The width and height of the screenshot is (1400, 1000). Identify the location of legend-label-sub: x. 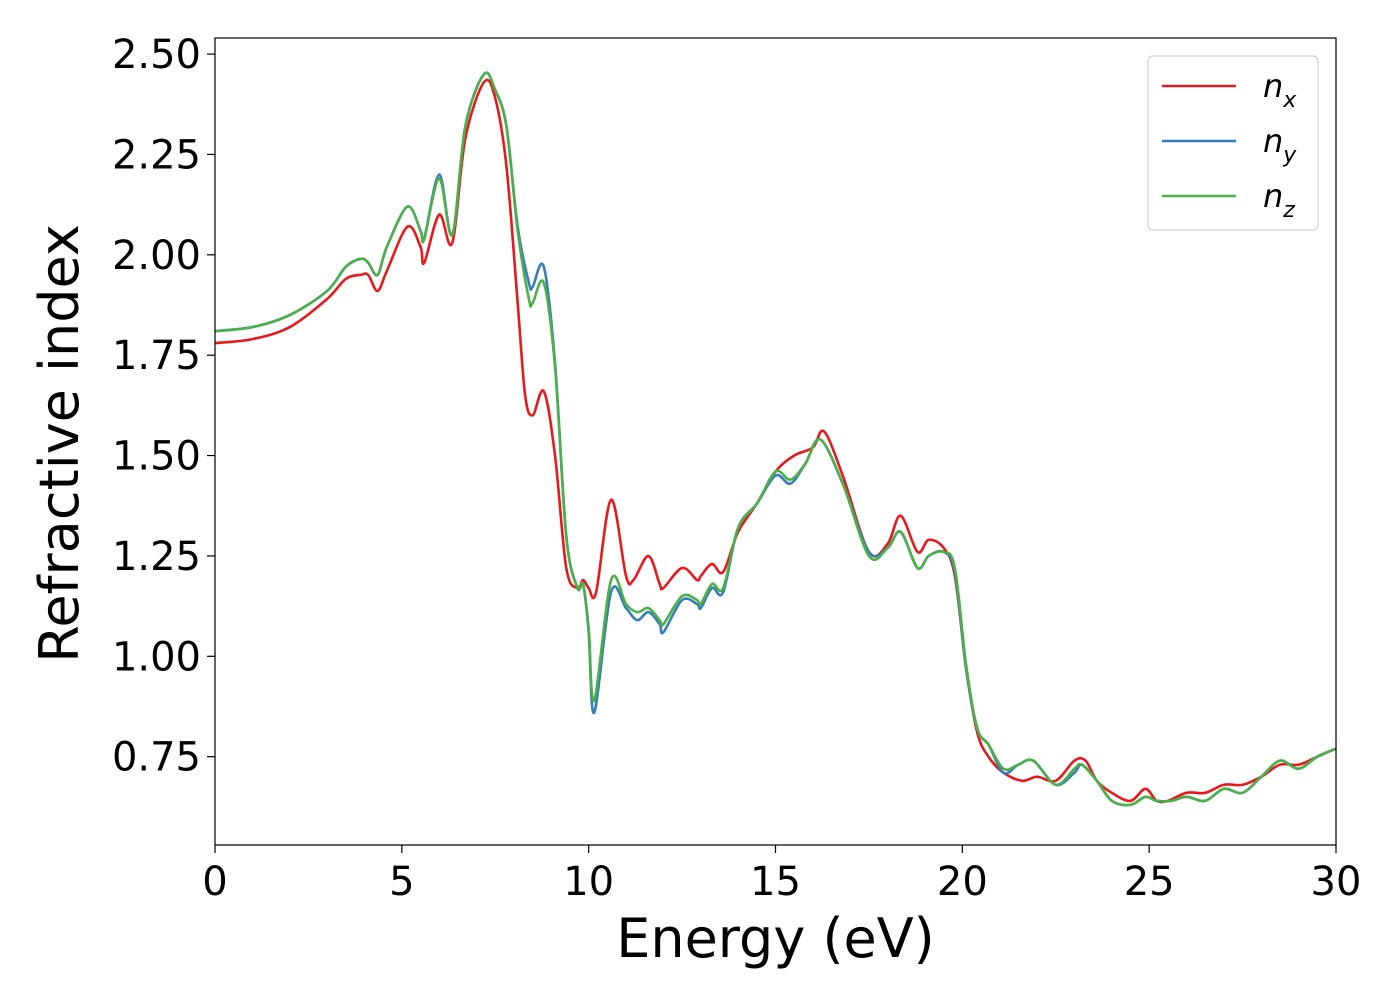
(1289, 100).